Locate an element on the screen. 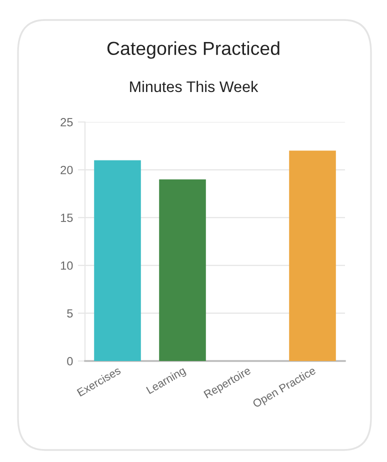 Image resolution: width=387 pixels, height=462 pixels. y-tick-label: 20 is located at coordinates (66, 170).